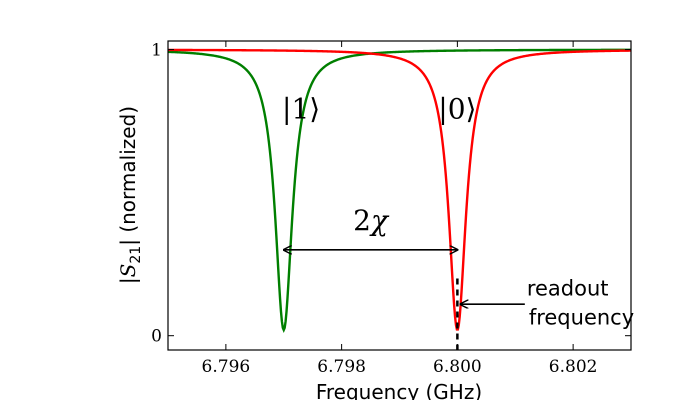 Image resolution: width=700 pixels, height=400 pixels. I want to click on y-tick-label: 1, so click(156, 51).